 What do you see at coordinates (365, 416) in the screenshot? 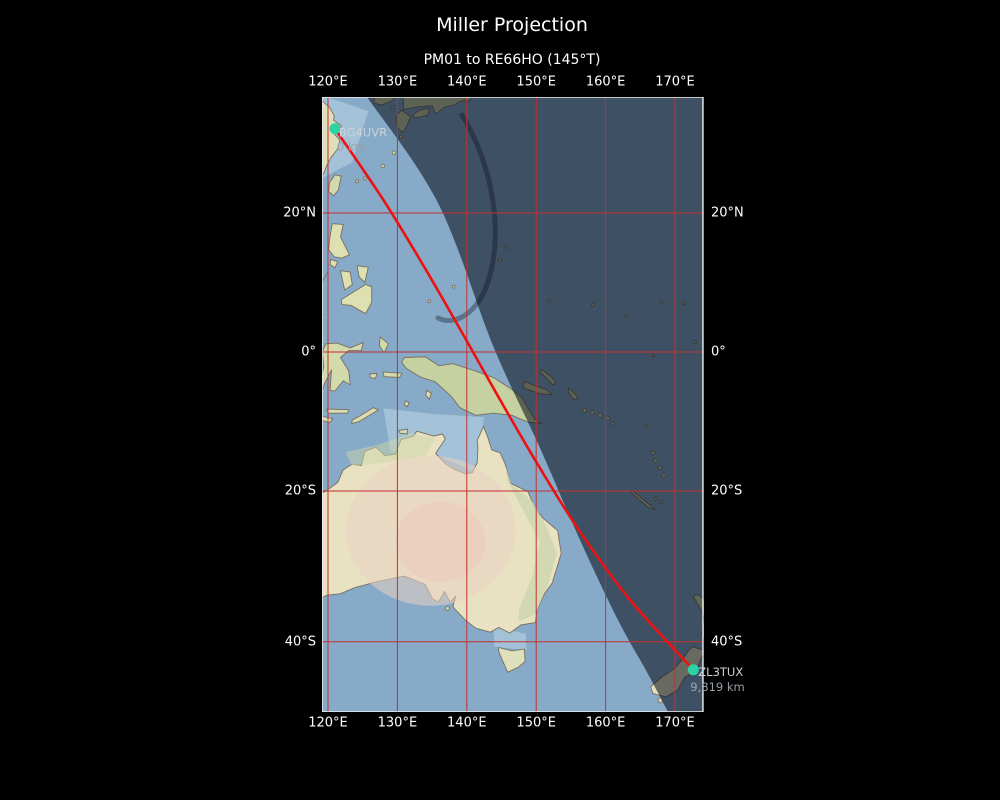
I see `land-timor` at bounding box center [365, 416].